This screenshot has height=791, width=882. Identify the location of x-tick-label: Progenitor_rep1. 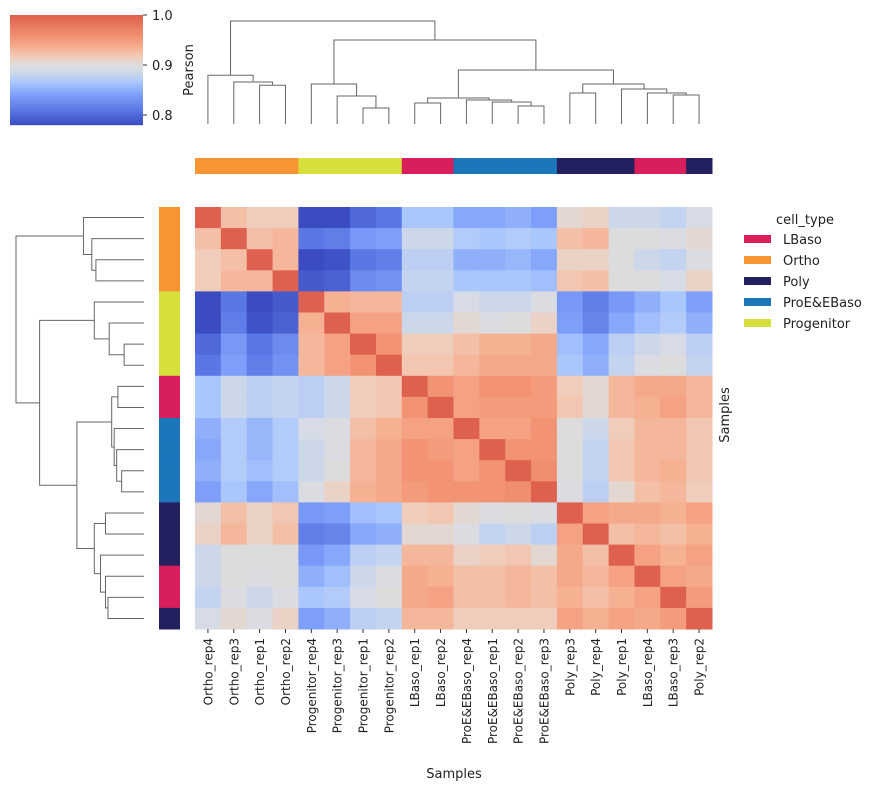
(364, 685).